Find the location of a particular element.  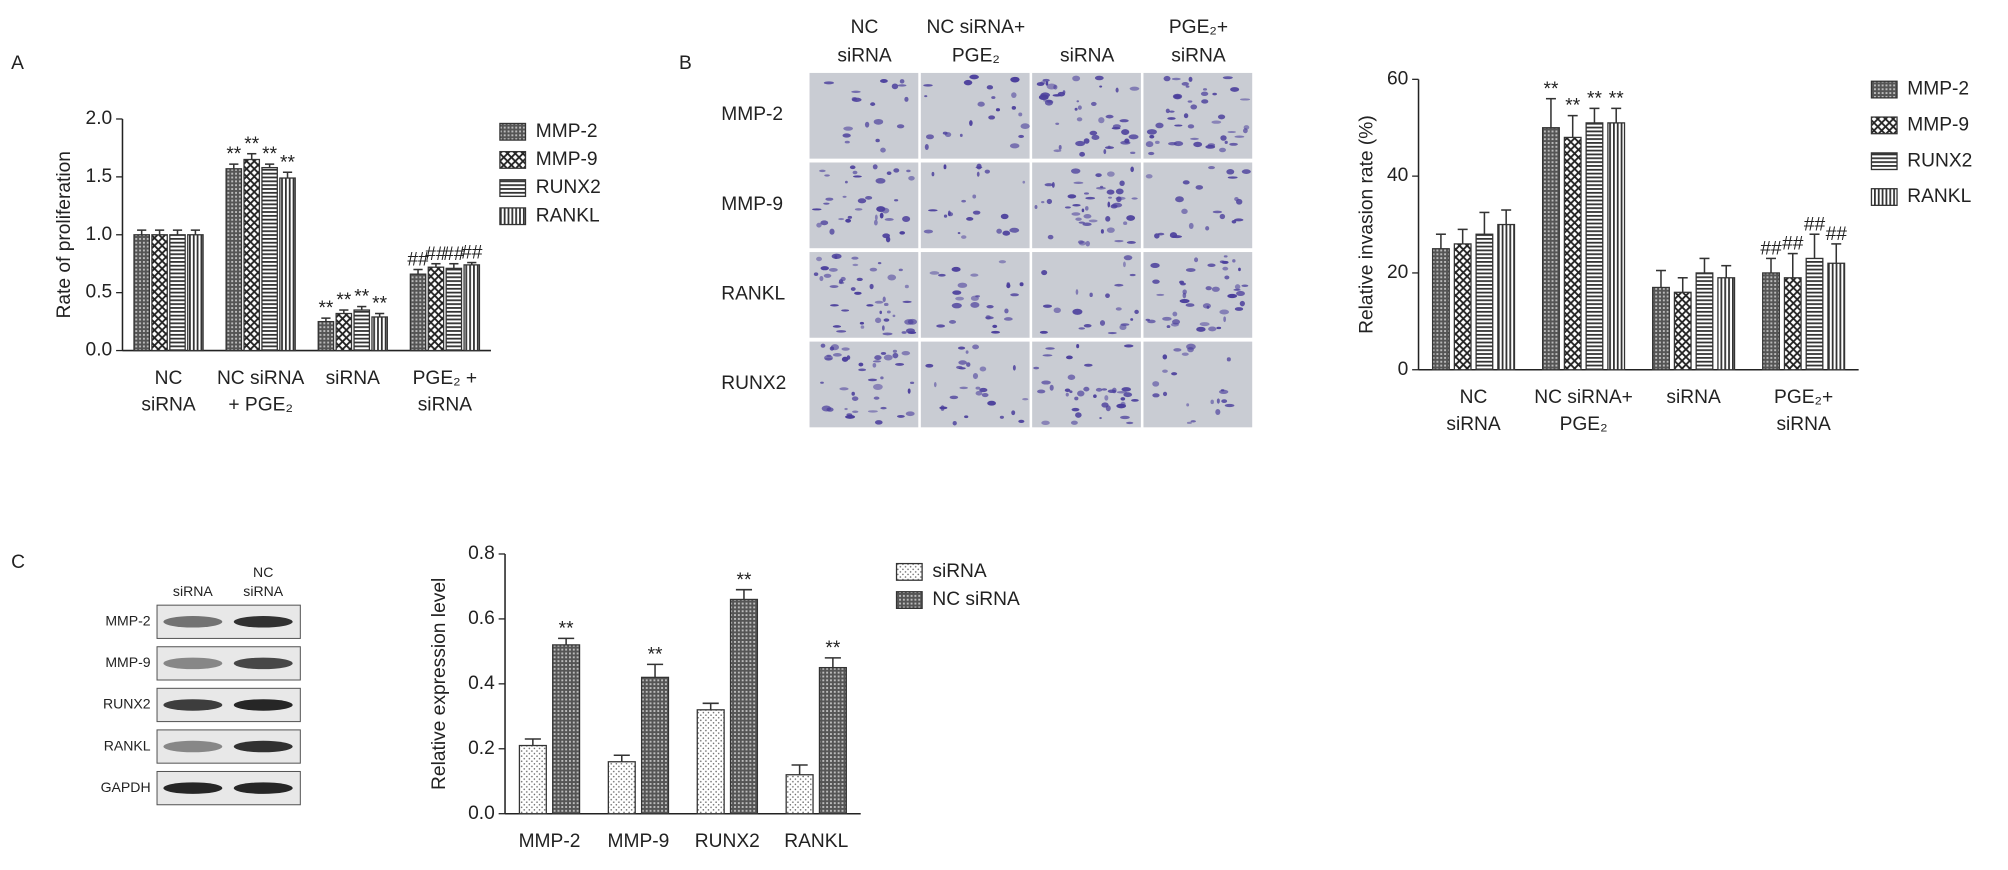

x-tick-label: MMP-2 is located at coordinates (550, 841).